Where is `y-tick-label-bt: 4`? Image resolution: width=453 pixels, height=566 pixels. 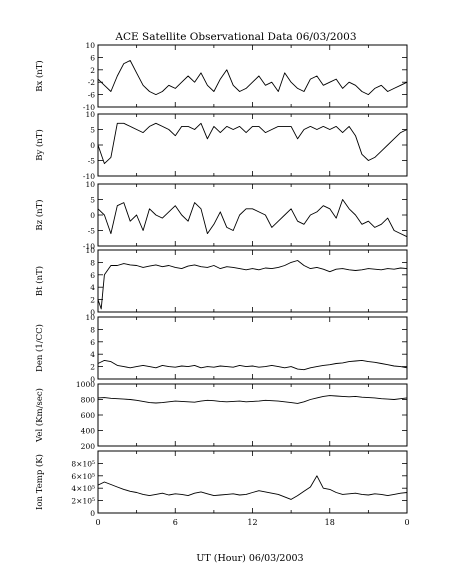
y-tick-label-bt: 4 is located at coordinates (92, 287).